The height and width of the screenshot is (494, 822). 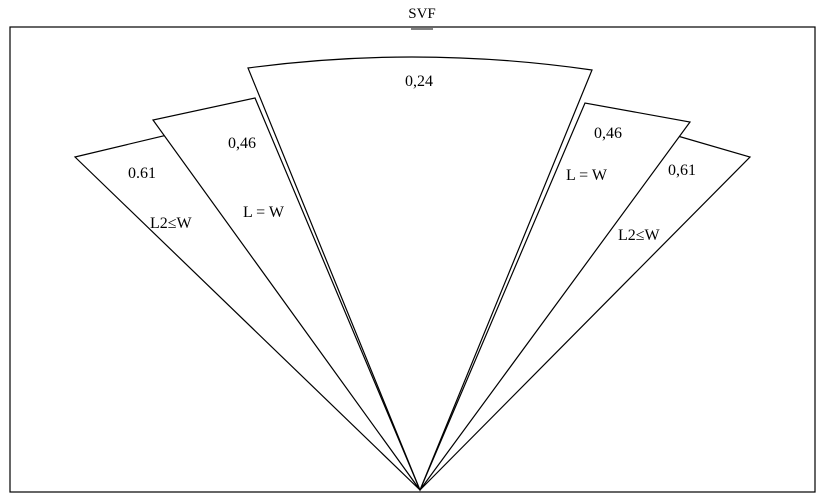 I want to click on diagram-title: SVF, so click(x=422, y=14).